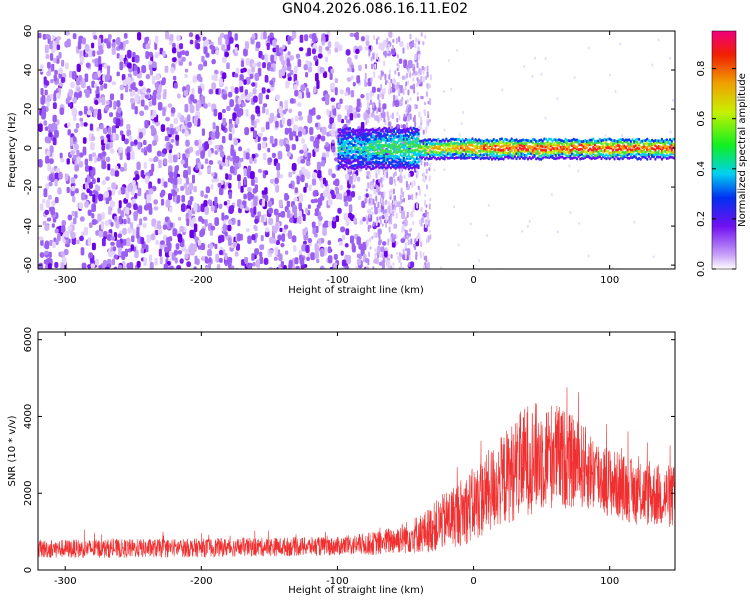 Image resolution: width=750 pixels, height=600 pixels. Describe the element at coordinates (28, 339) in the screenshot. I see `y-tick-label: 6000` at that location.